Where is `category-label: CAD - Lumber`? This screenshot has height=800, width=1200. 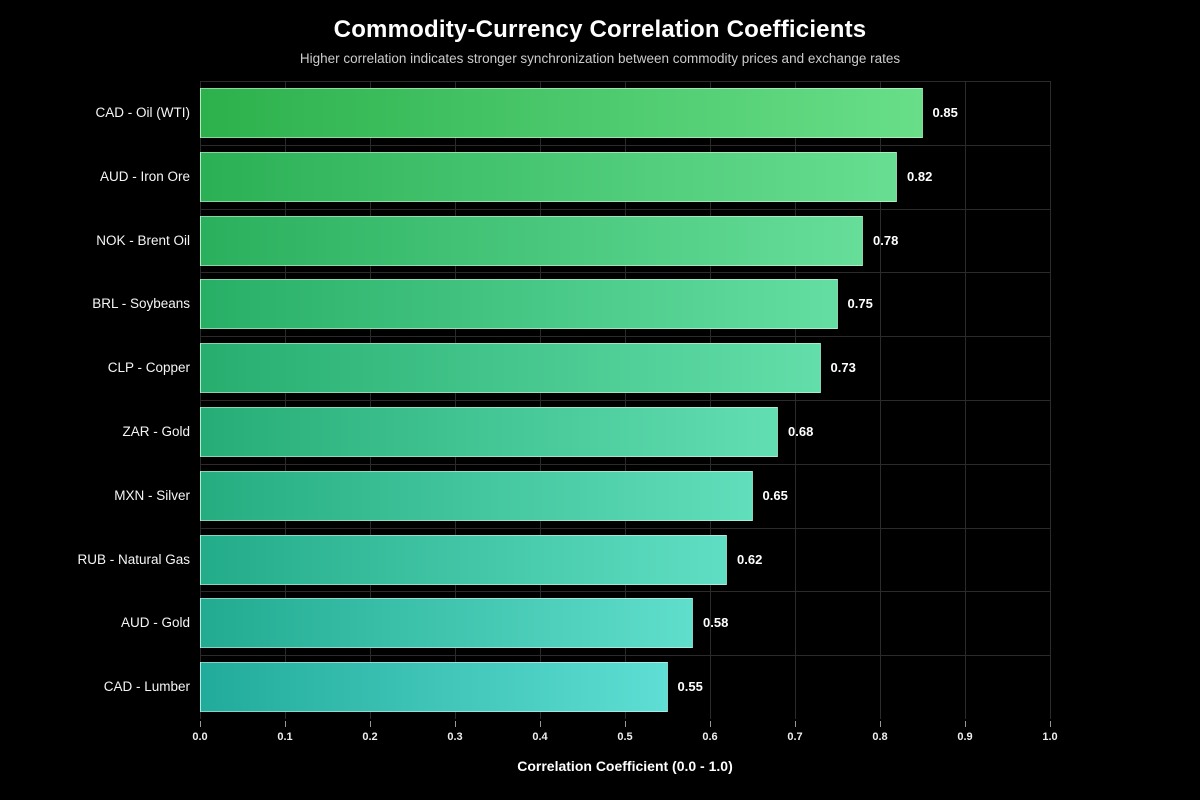 category-label: CAD - Lumber is located at coordinates (146, 687).